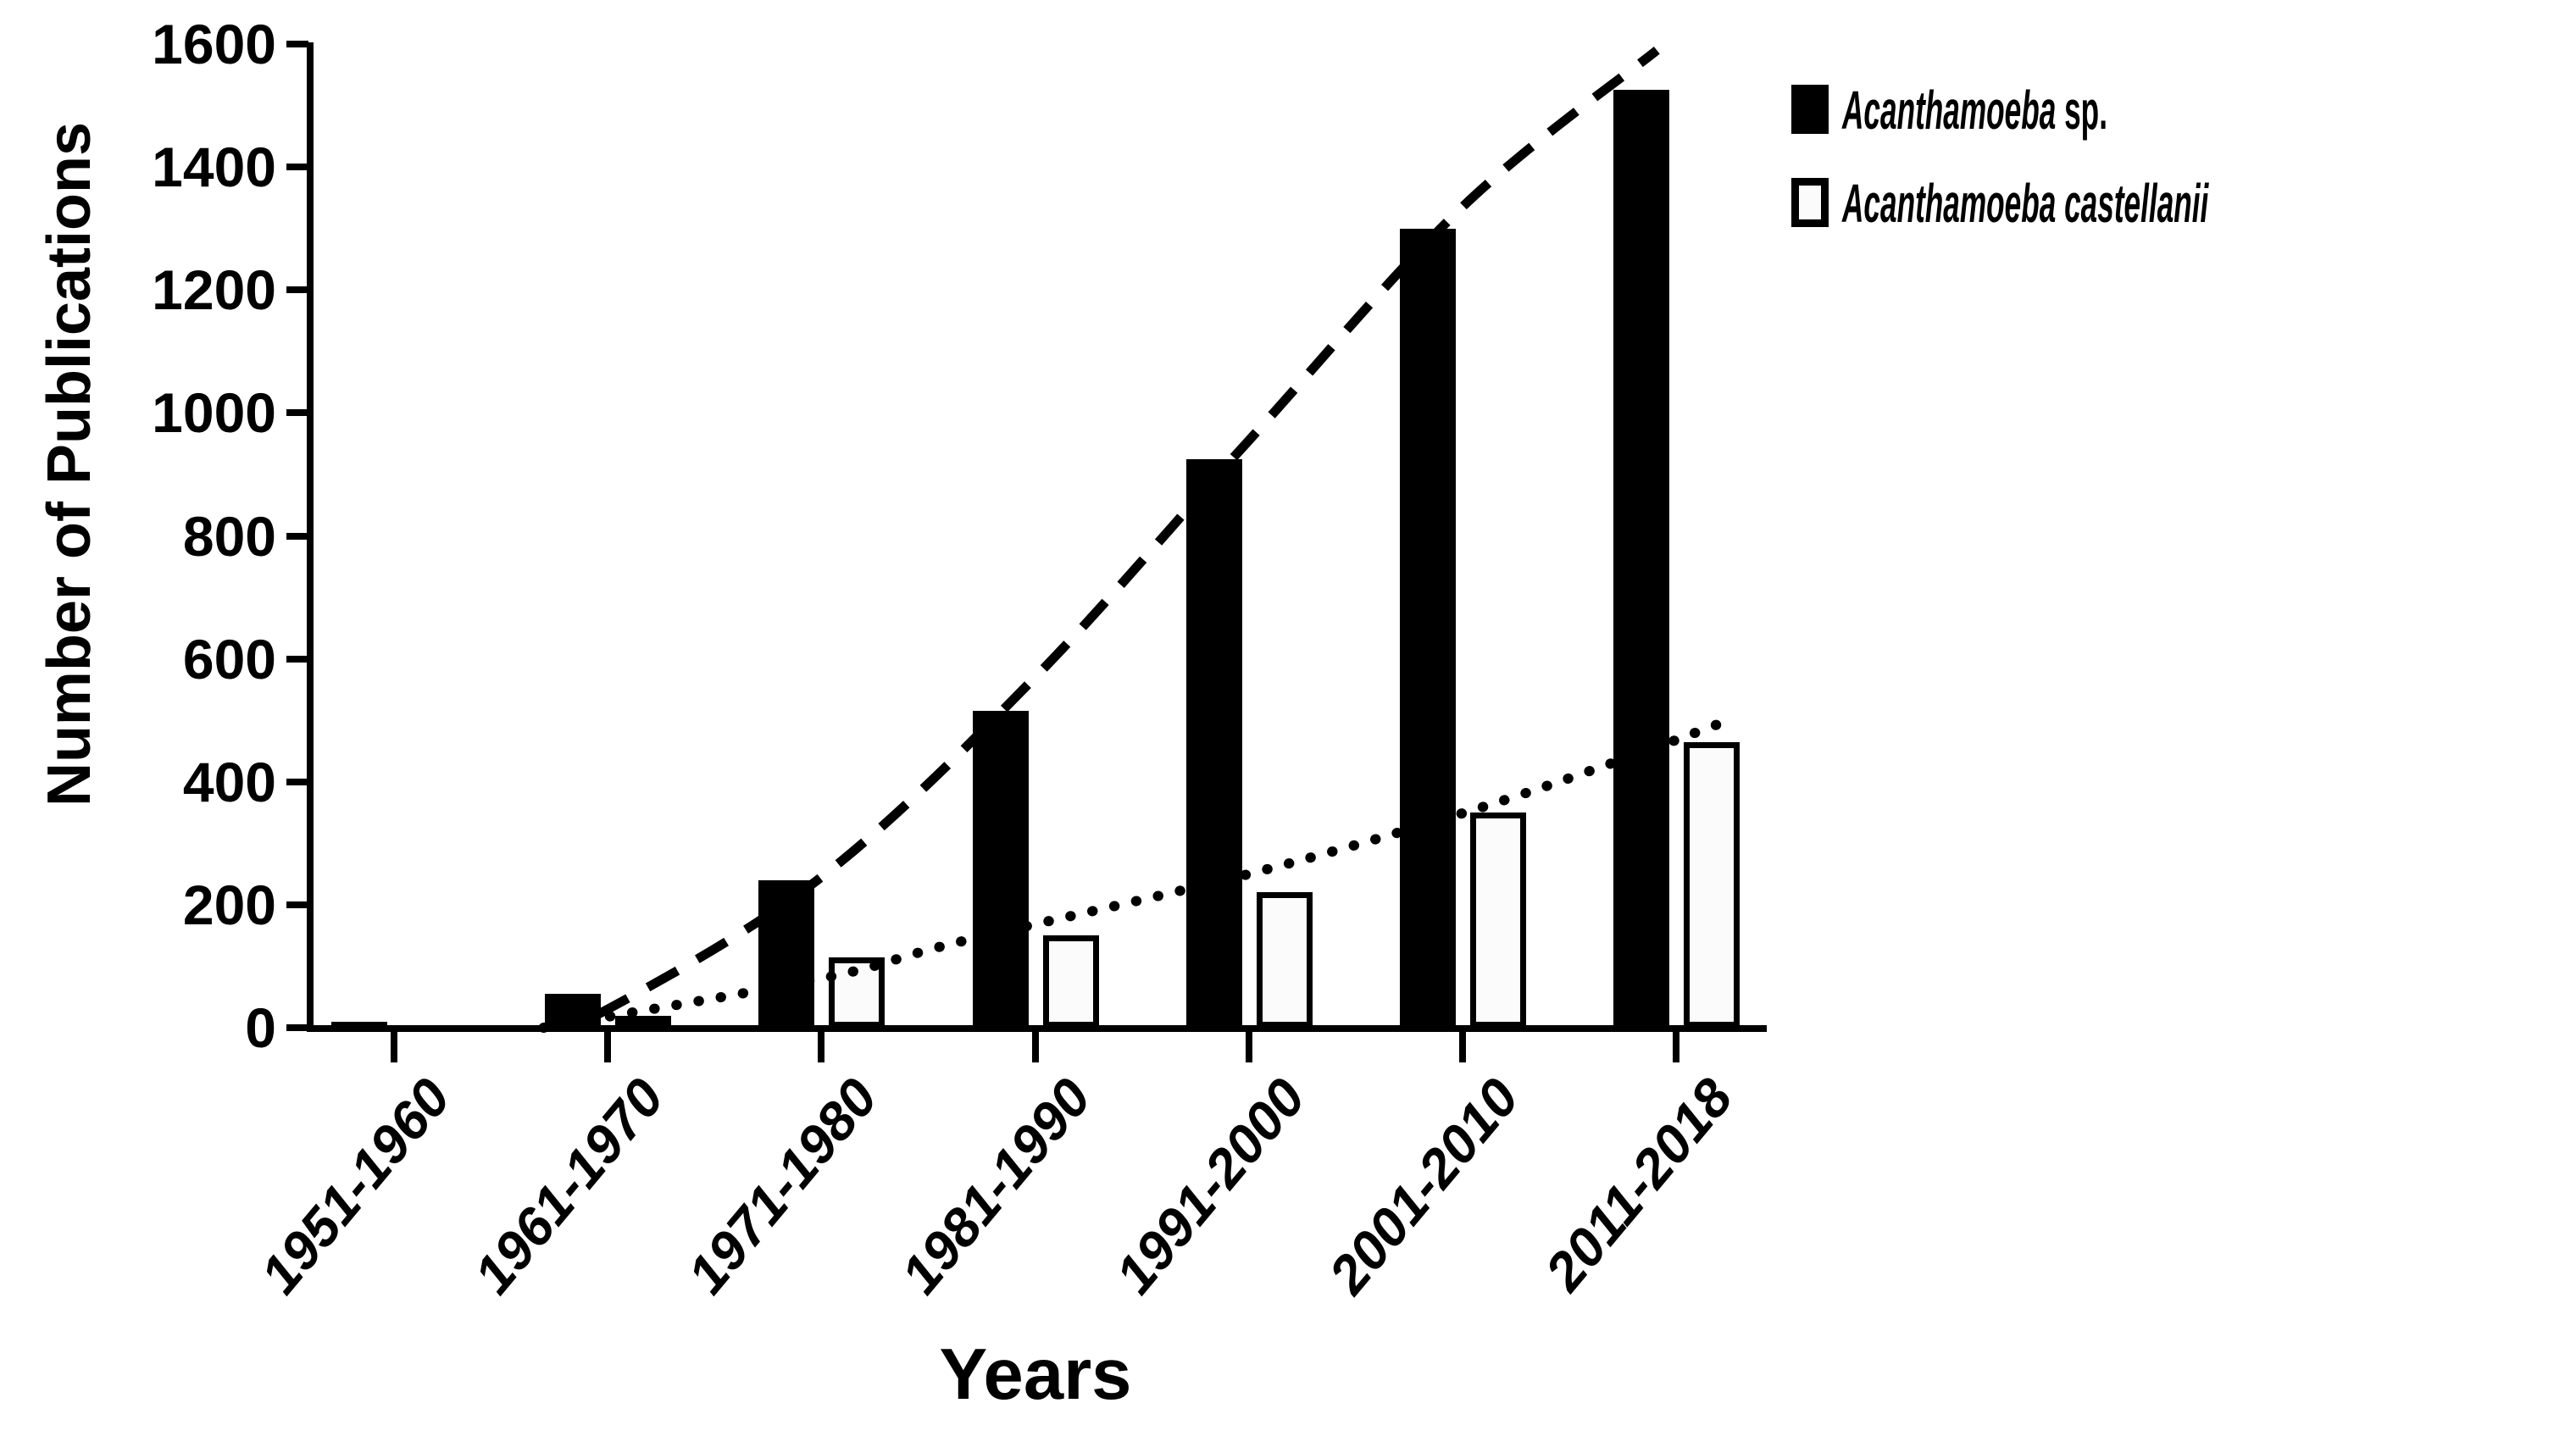  Describe the element at coordinates (1423, 1186) in the screenshot. I see `x-tick-label: 2001-2010` at that location.